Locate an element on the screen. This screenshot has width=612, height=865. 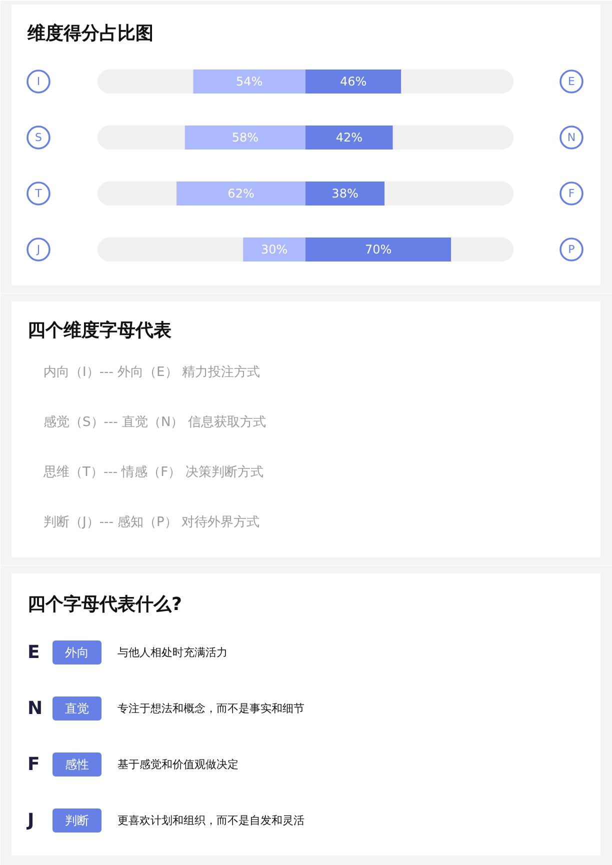
y-tick-label: T is located at coordinates (38, 193).